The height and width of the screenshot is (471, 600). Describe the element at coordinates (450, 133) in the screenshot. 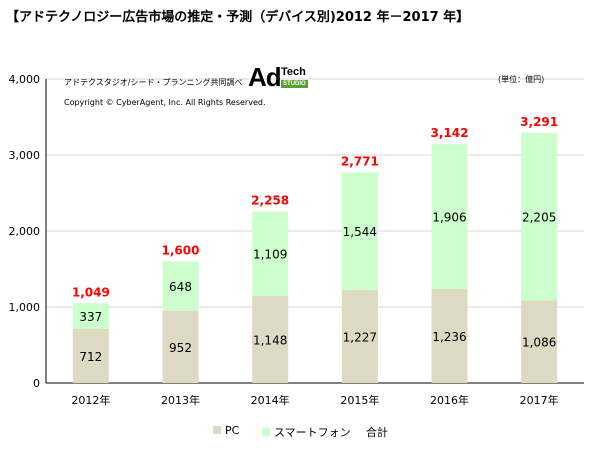

I see `total-label: 3,142` at that location.